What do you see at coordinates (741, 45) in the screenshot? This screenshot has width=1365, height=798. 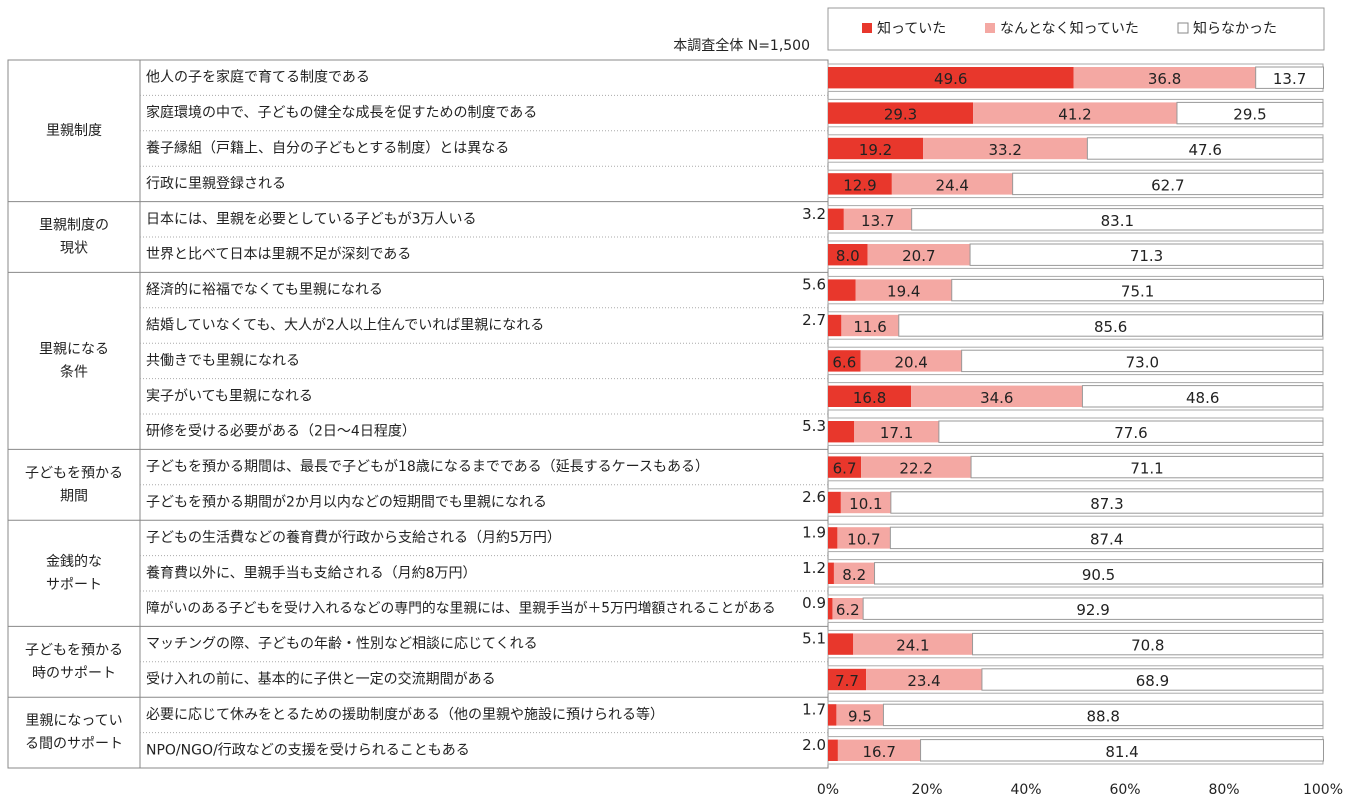 I see `chart-subtitle: 本調査全体 N=1,500` at bounding box center [741, 45].